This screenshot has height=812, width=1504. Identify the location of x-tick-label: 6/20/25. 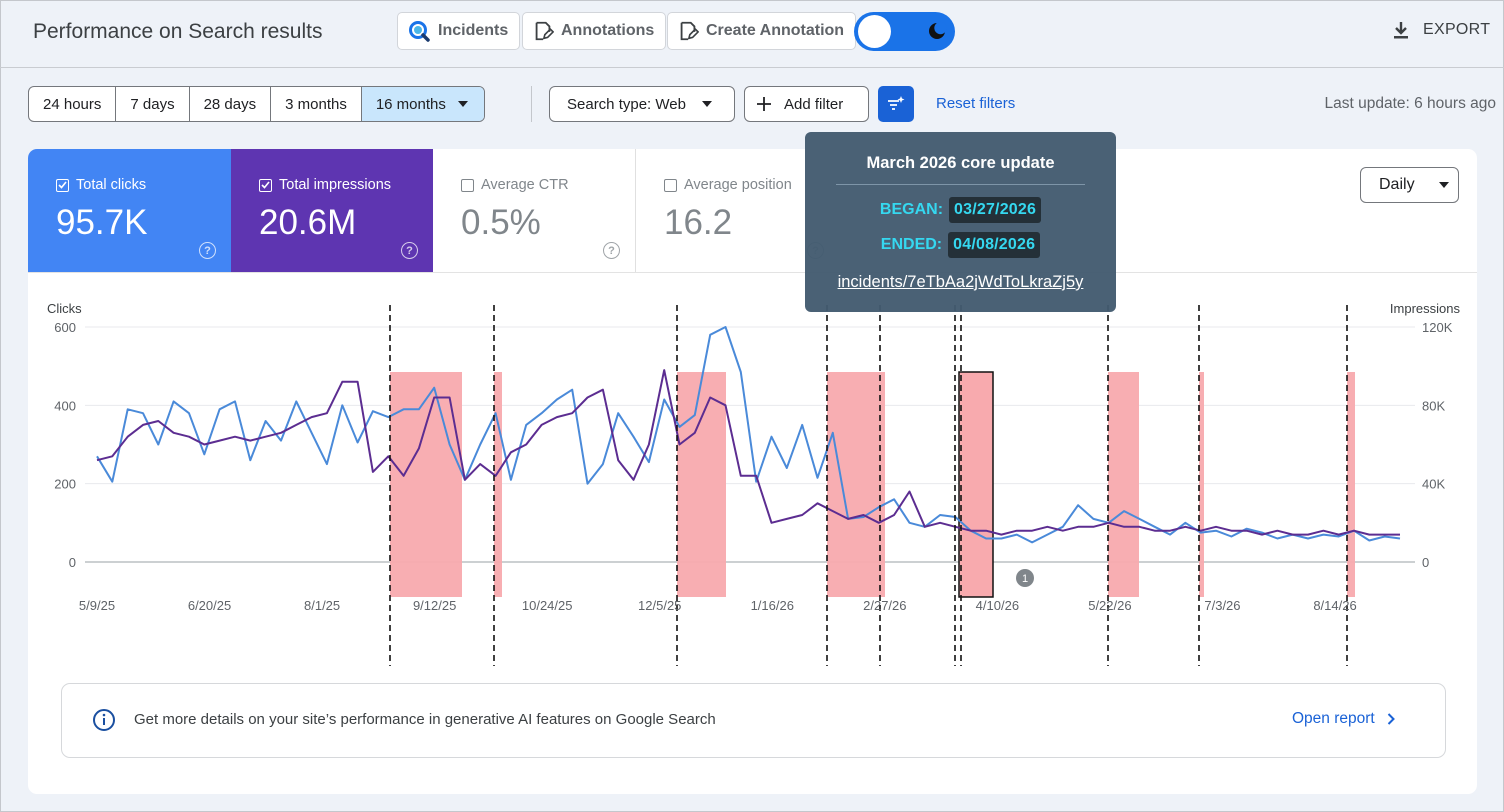
(209, 605).